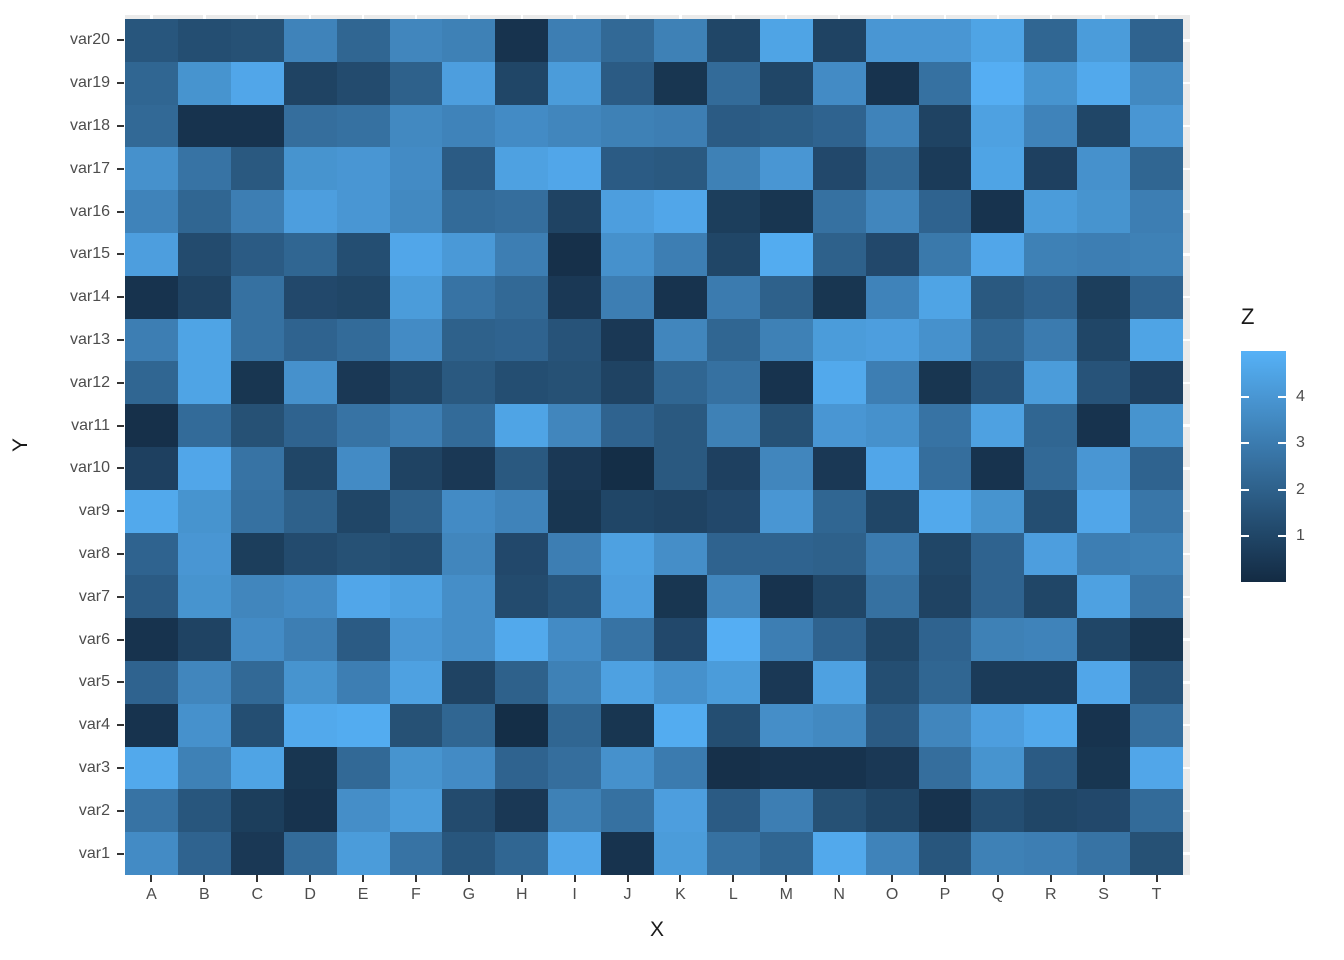 Image resolution: width=1344 pixels, height=960 pixels. Describe the element at coordinates (151, 254) in the screenshot. I see `heatmap-cell-A-var15` at that location.